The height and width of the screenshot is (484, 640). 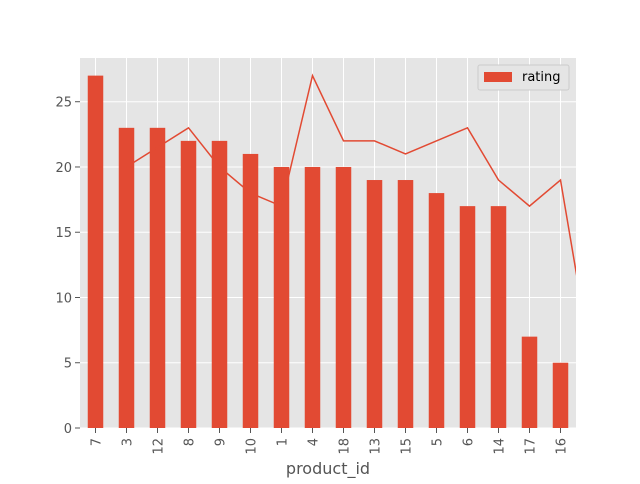 I want to click on legend: rating, so click(x=523, y=77).